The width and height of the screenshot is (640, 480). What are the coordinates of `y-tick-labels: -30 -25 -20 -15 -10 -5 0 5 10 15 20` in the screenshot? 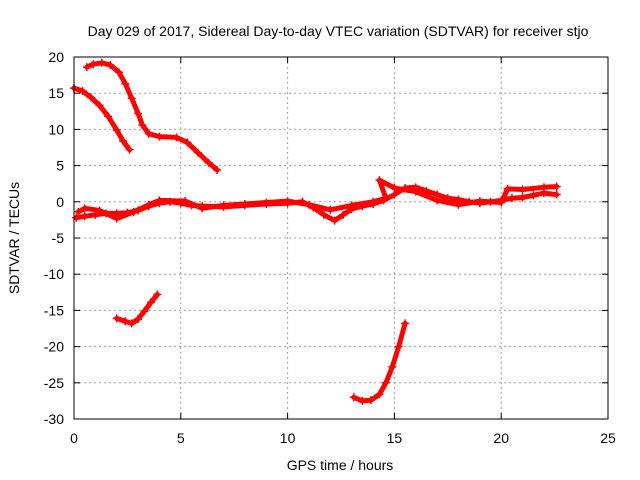 It's located at (54, 238).